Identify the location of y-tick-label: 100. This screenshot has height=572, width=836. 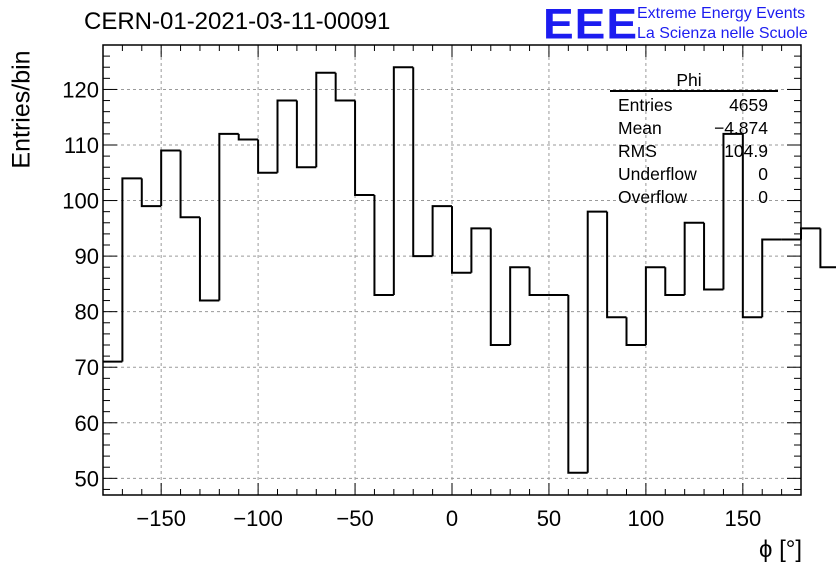
(80, 201).